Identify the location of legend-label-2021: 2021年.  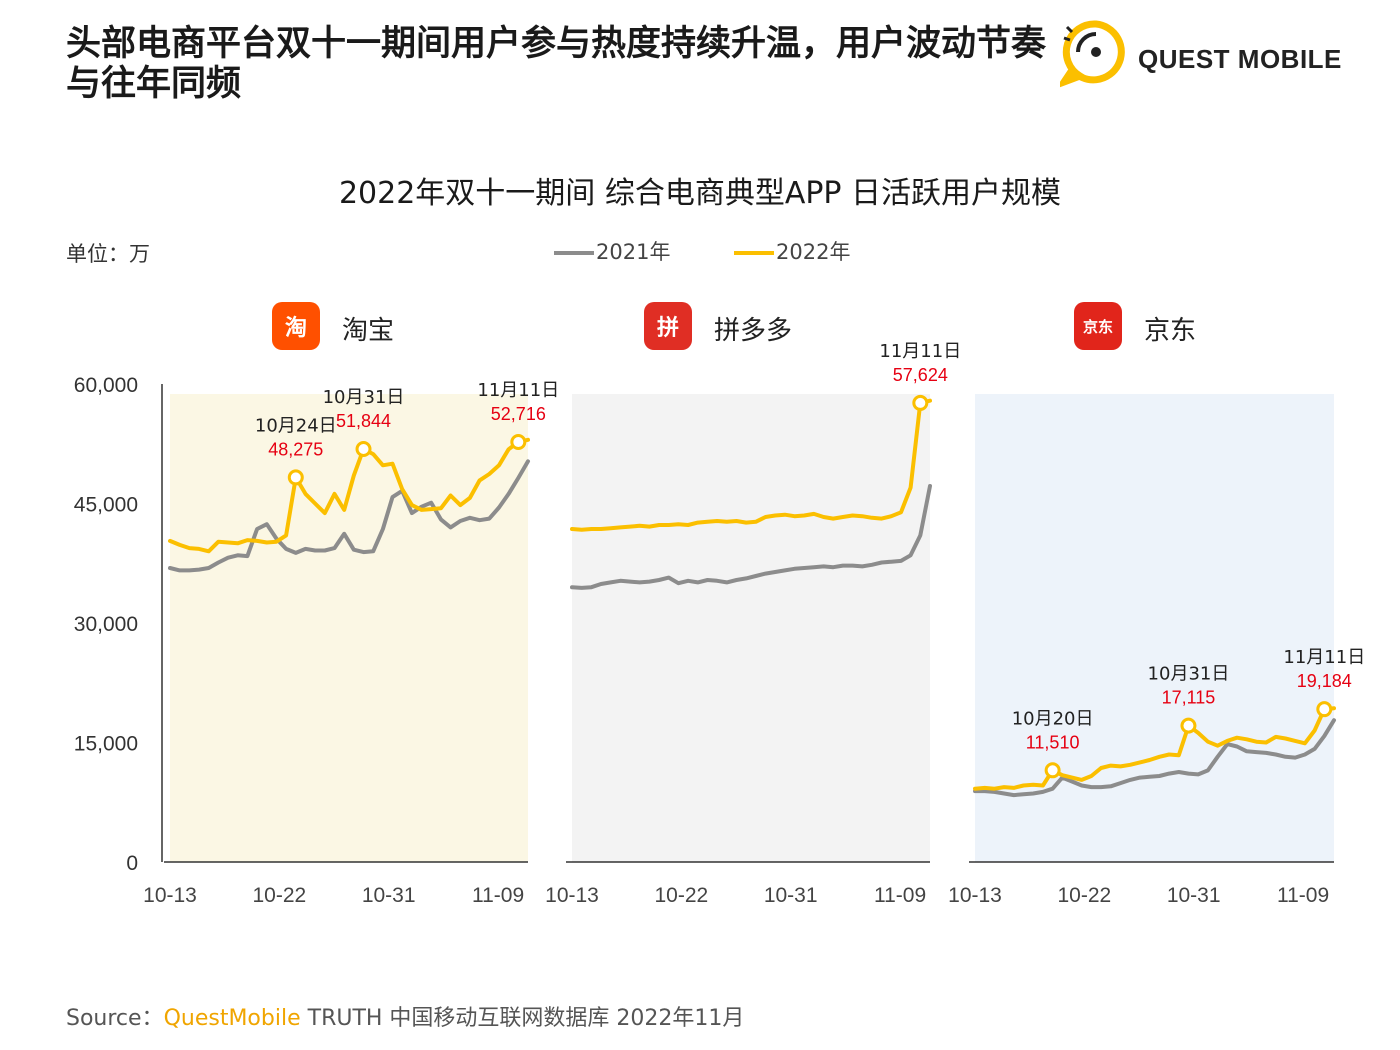
(633, 252).